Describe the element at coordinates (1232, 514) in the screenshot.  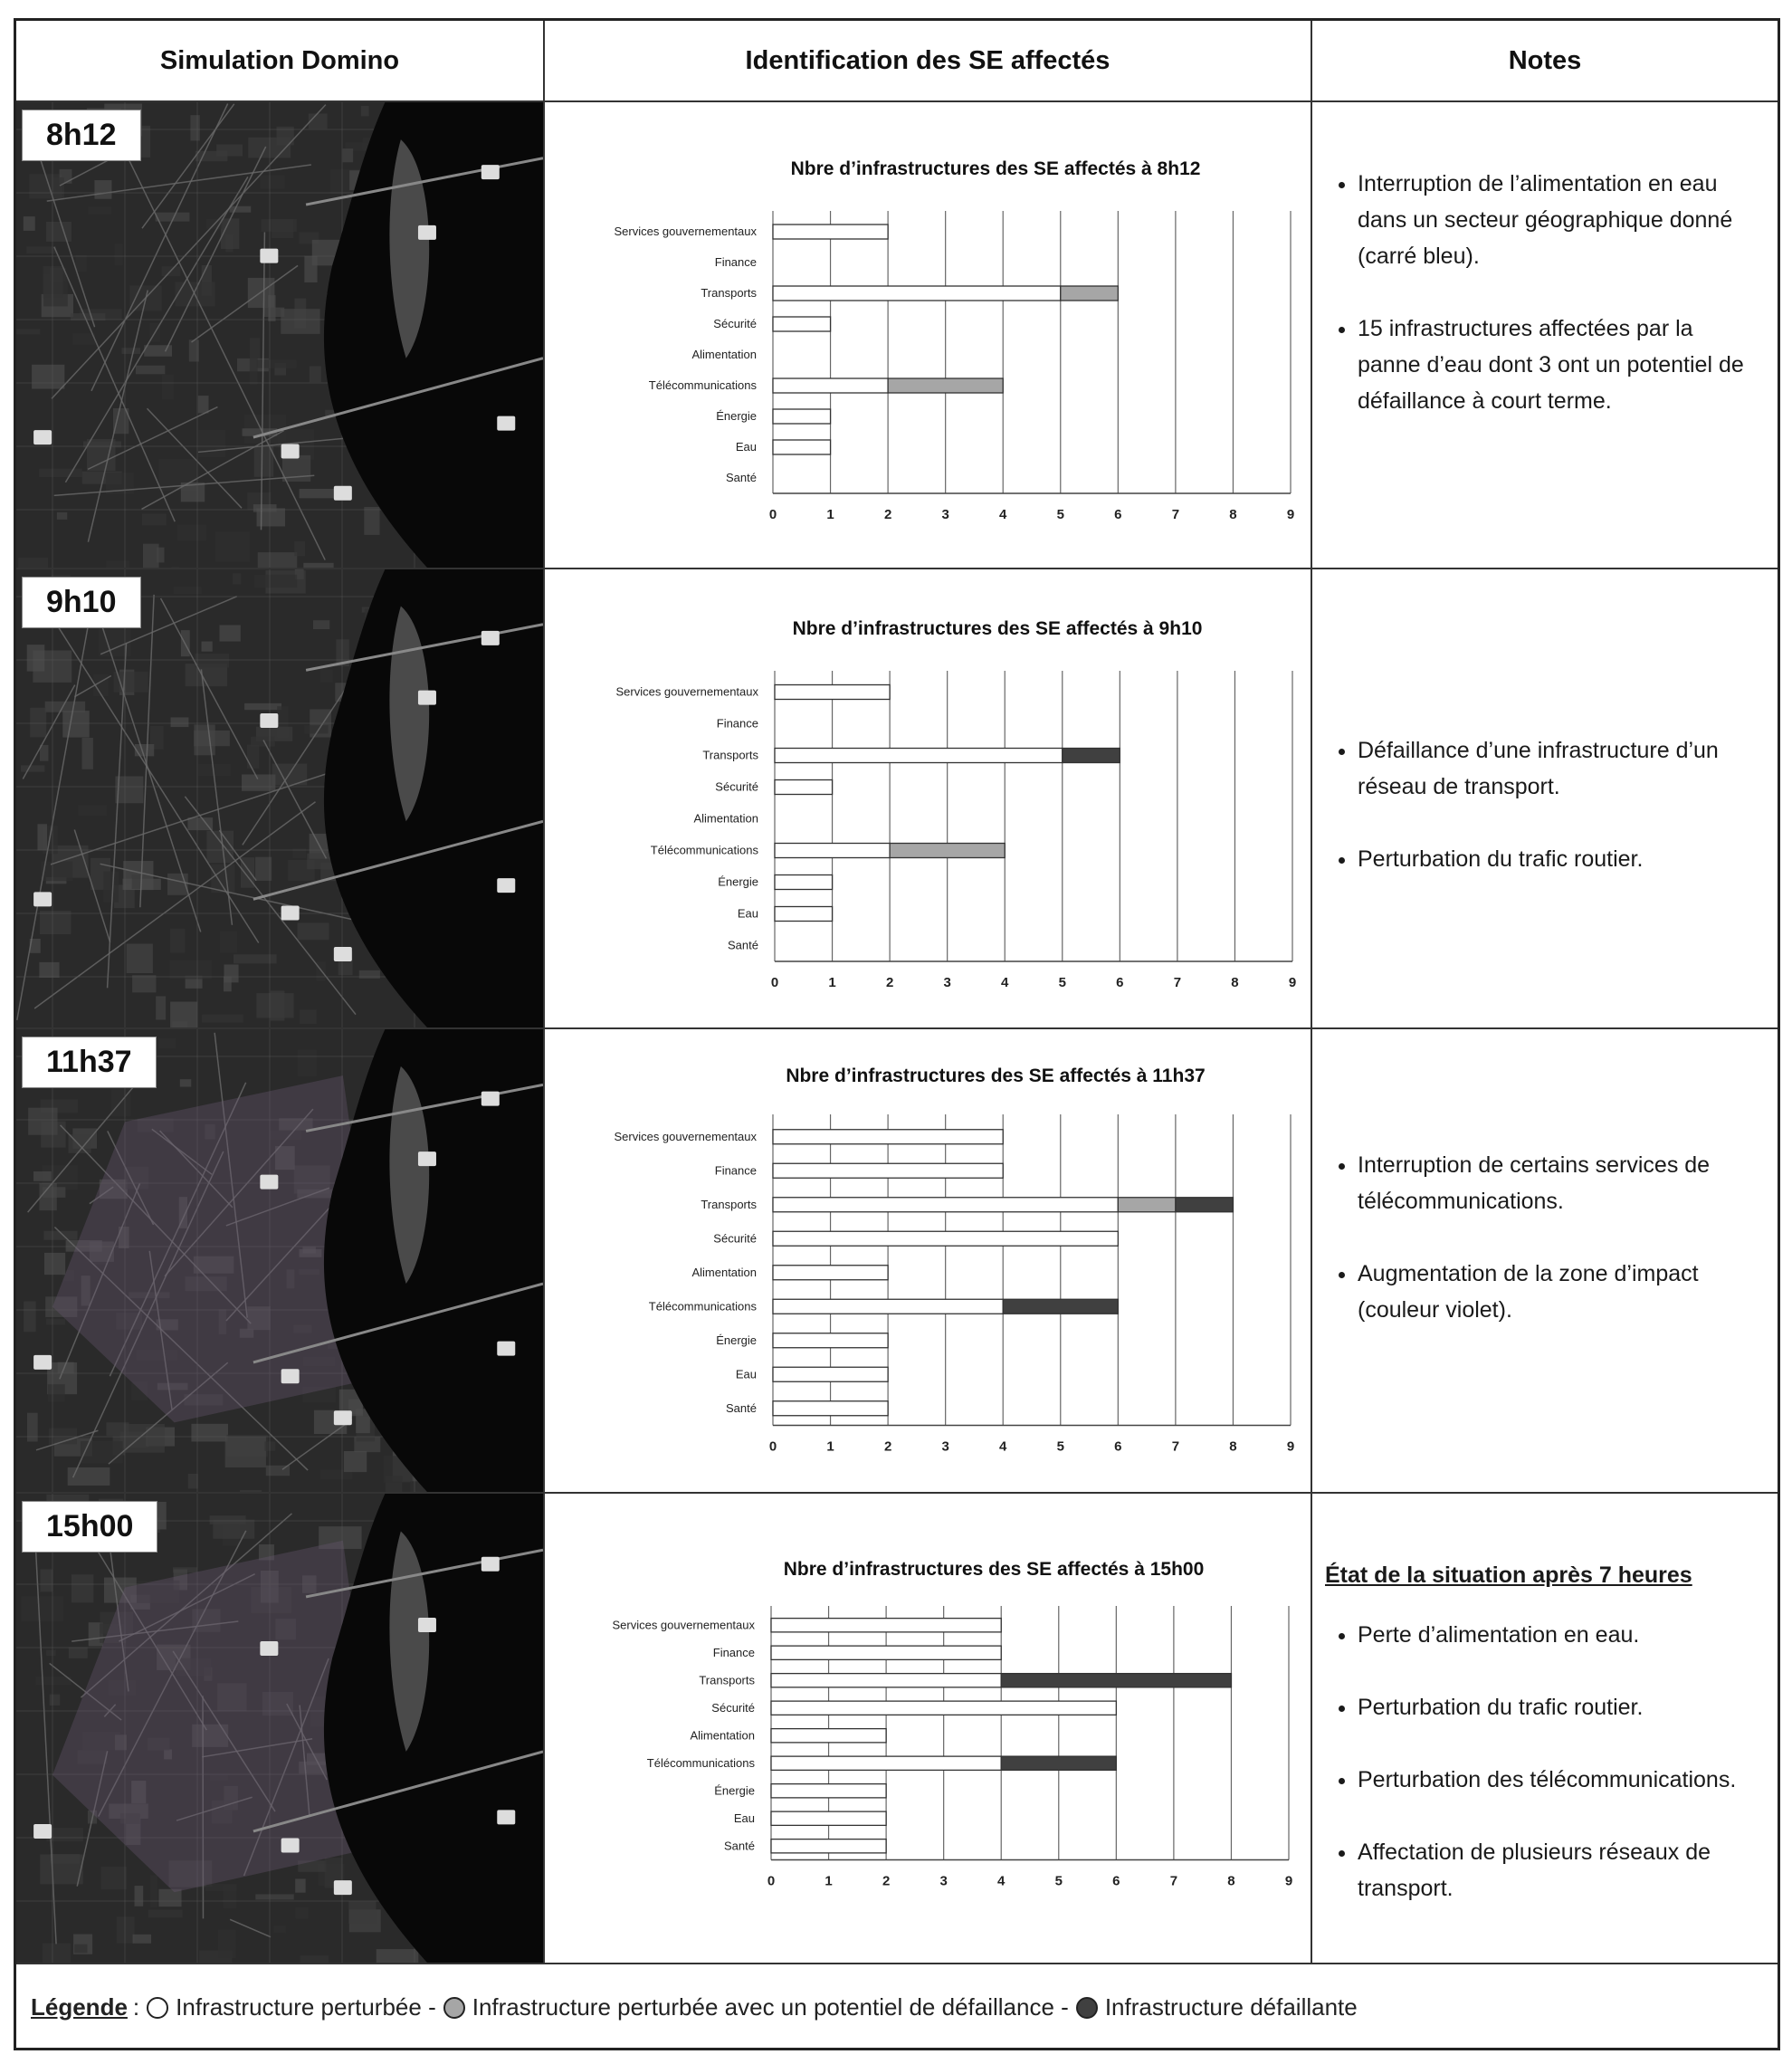
I see `x-tick-label: 8` at that location.